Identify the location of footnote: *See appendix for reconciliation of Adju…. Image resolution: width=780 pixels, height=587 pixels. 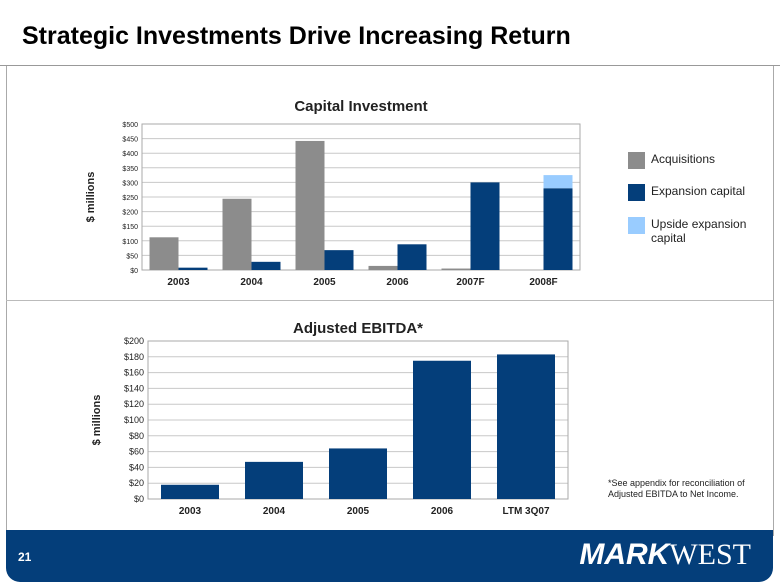
(676, 488).